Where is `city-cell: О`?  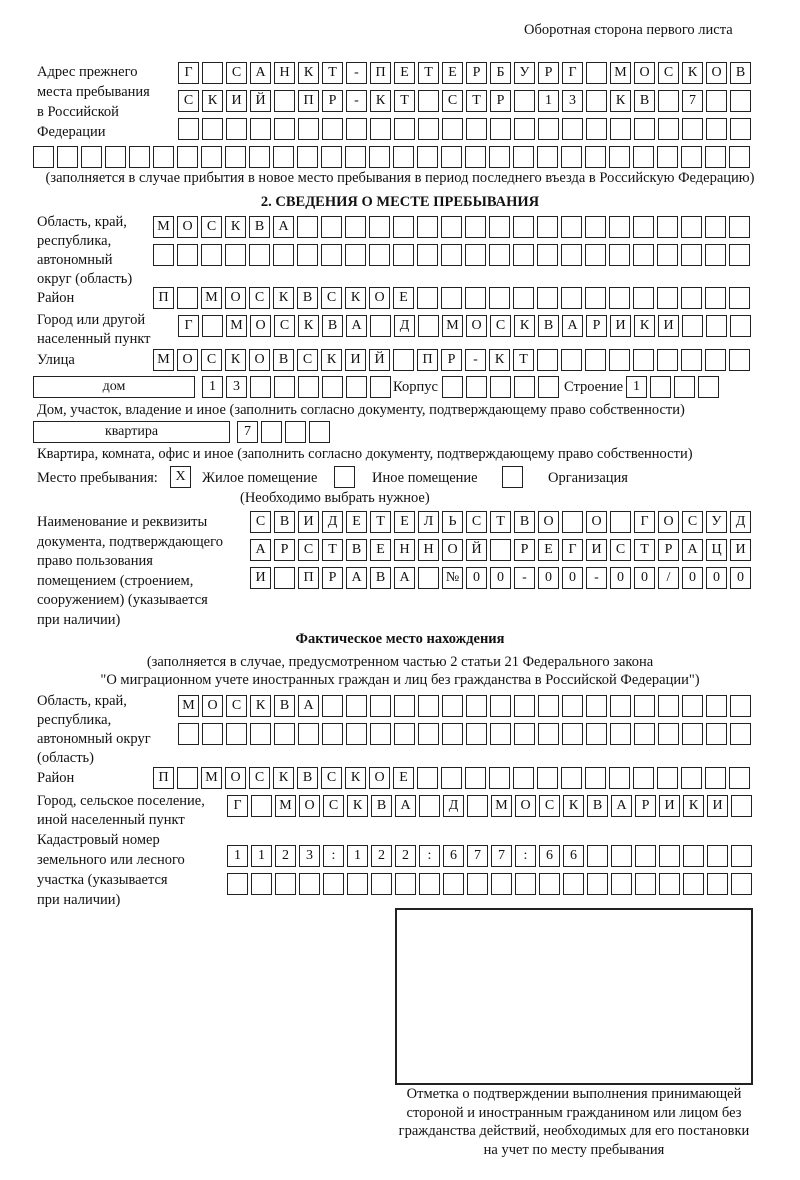 city-cell: О is located at coordinates (476, 326).